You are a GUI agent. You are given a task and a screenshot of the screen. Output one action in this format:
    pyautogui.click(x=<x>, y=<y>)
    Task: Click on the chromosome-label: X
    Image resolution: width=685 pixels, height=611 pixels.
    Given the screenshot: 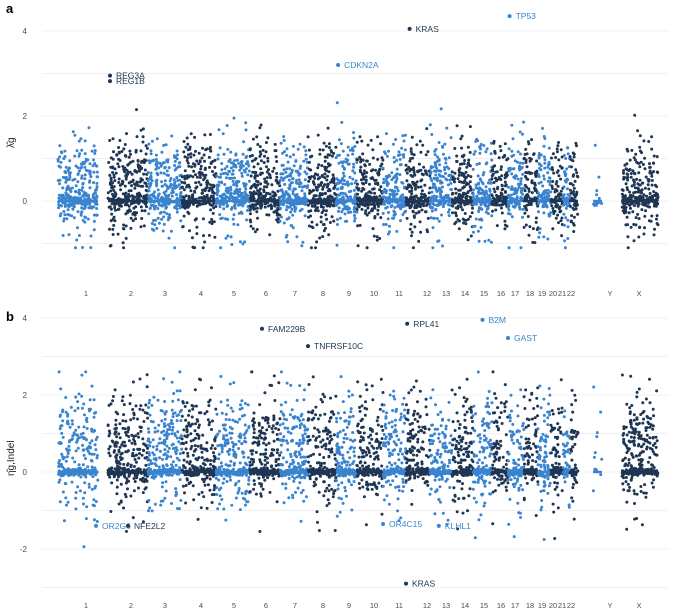 What is the action you would take?
    pyautogui.click(x=638, y=293)
    